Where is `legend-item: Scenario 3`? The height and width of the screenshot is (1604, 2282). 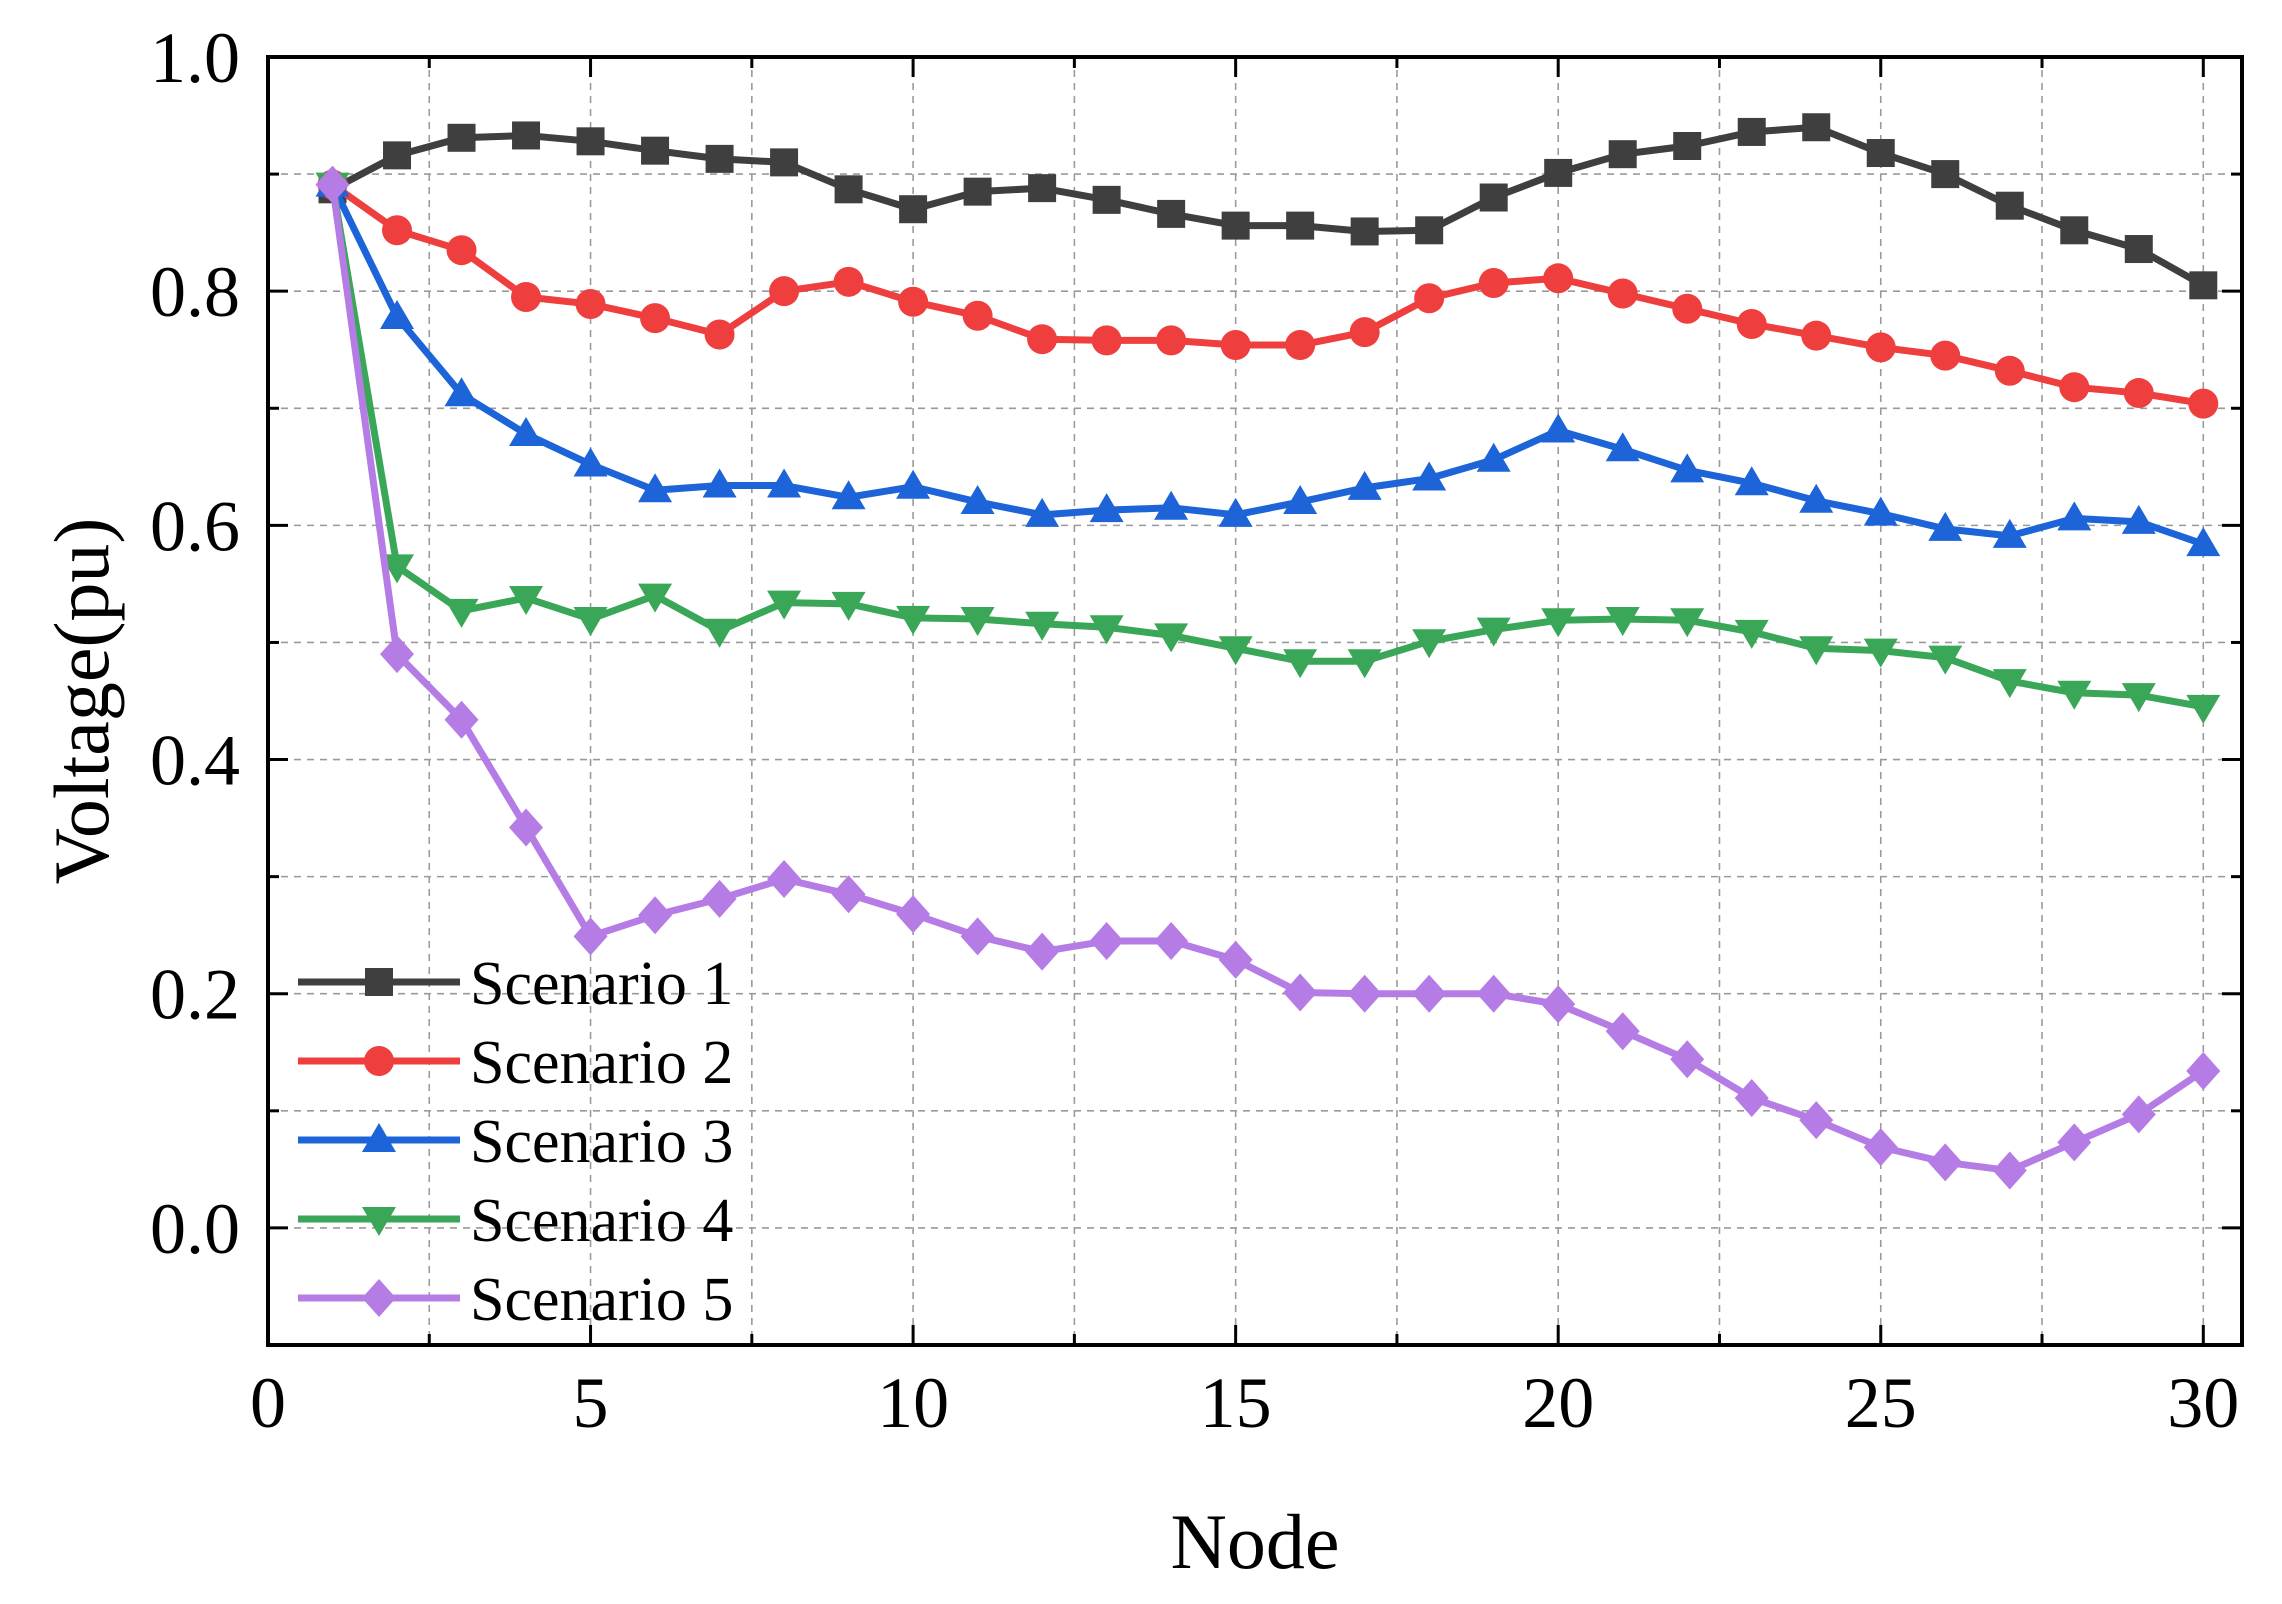
legend-item: Scenario 3 is located at coordinates (515, 1142).